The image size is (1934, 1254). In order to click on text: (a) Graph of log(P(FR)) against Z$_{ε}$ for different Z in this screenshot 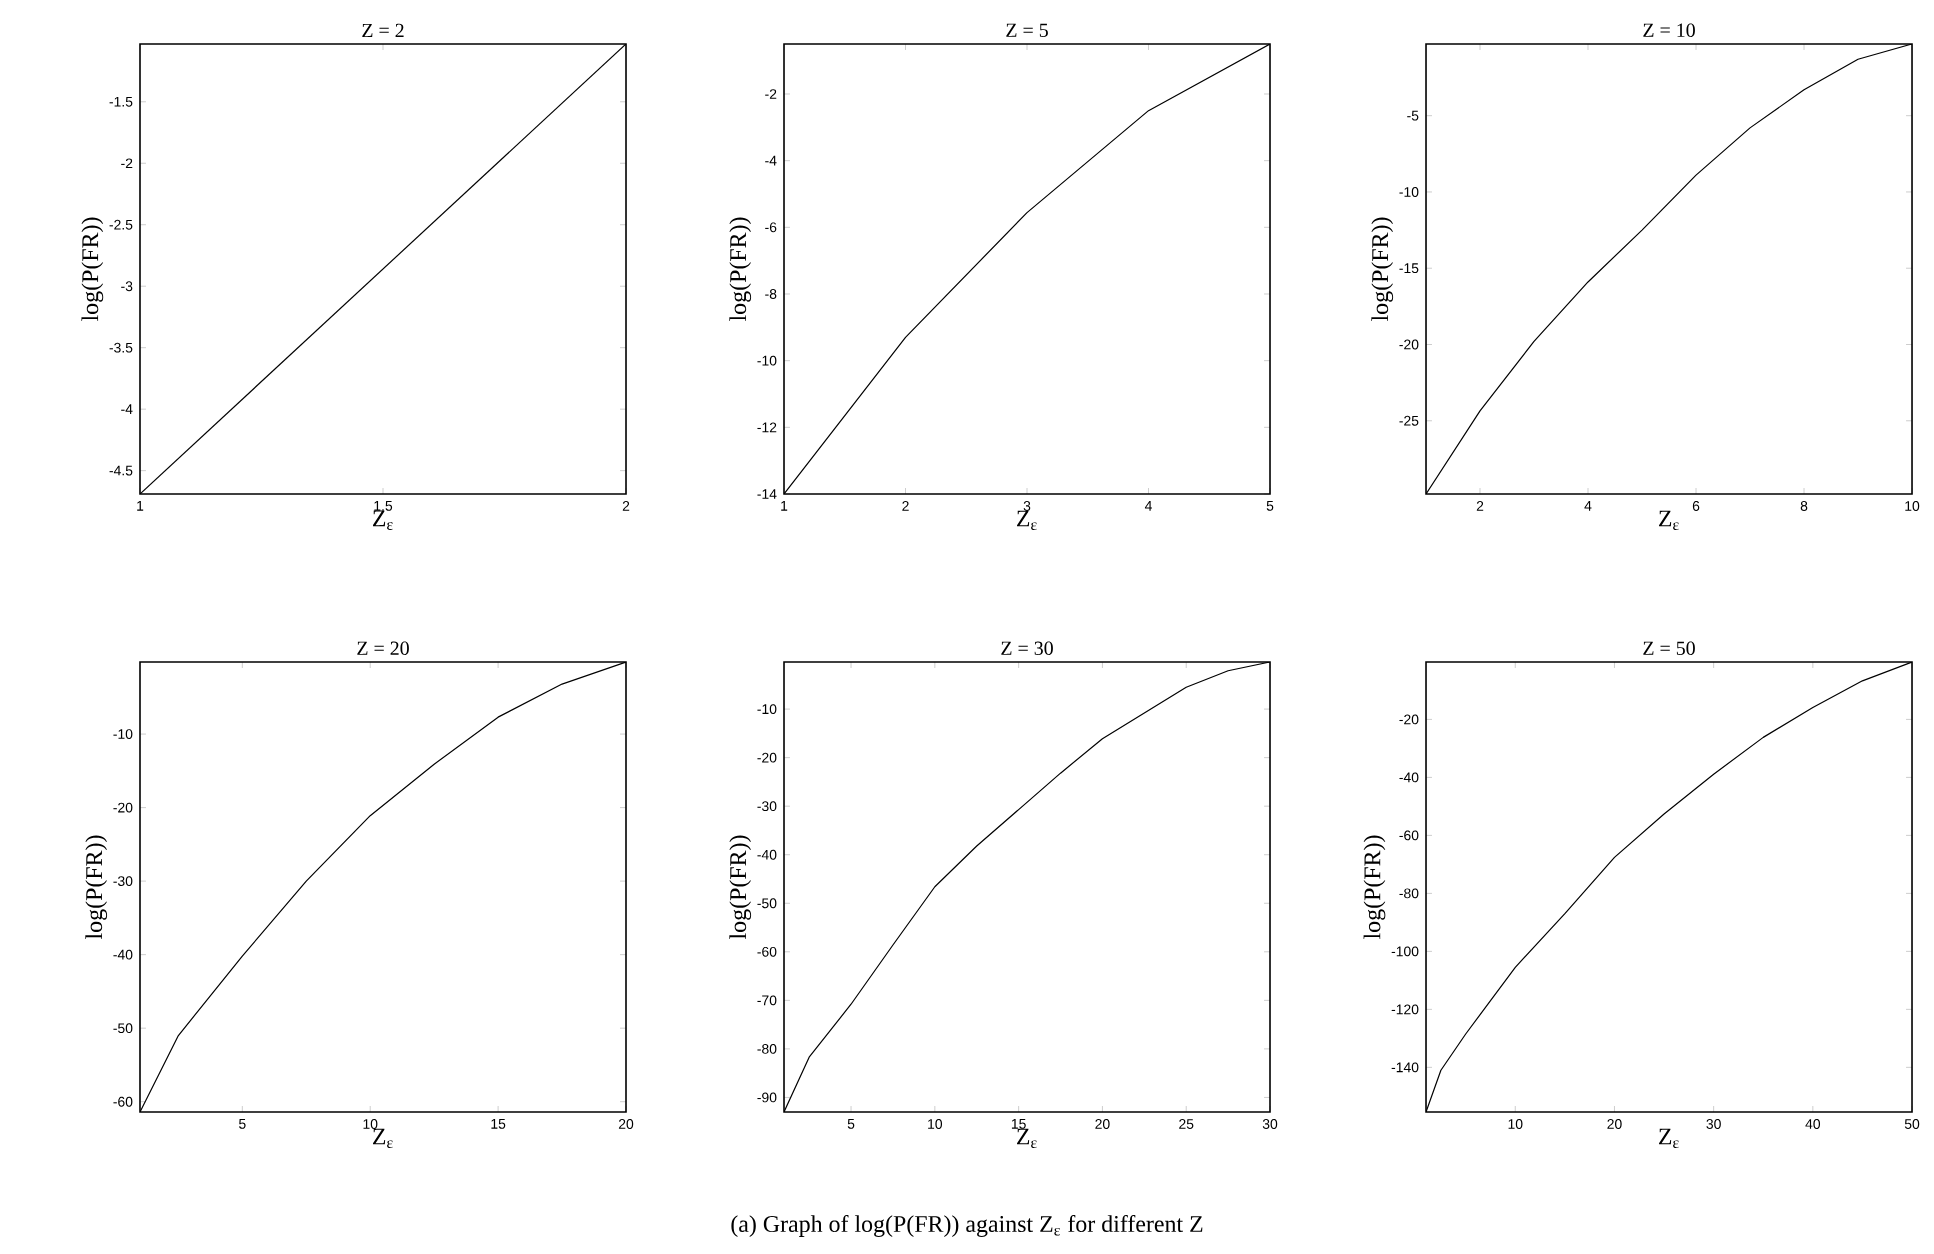, I will do `click(967, 1225)`.